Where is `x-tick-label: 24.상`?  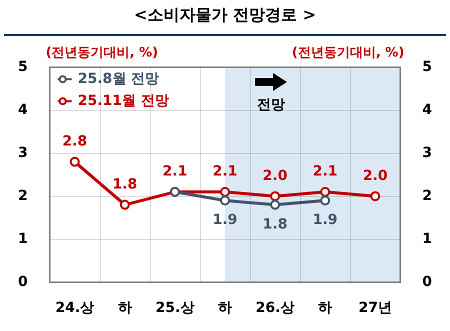 x-tick-label: 24.상 is located at coordinates (74, 308).